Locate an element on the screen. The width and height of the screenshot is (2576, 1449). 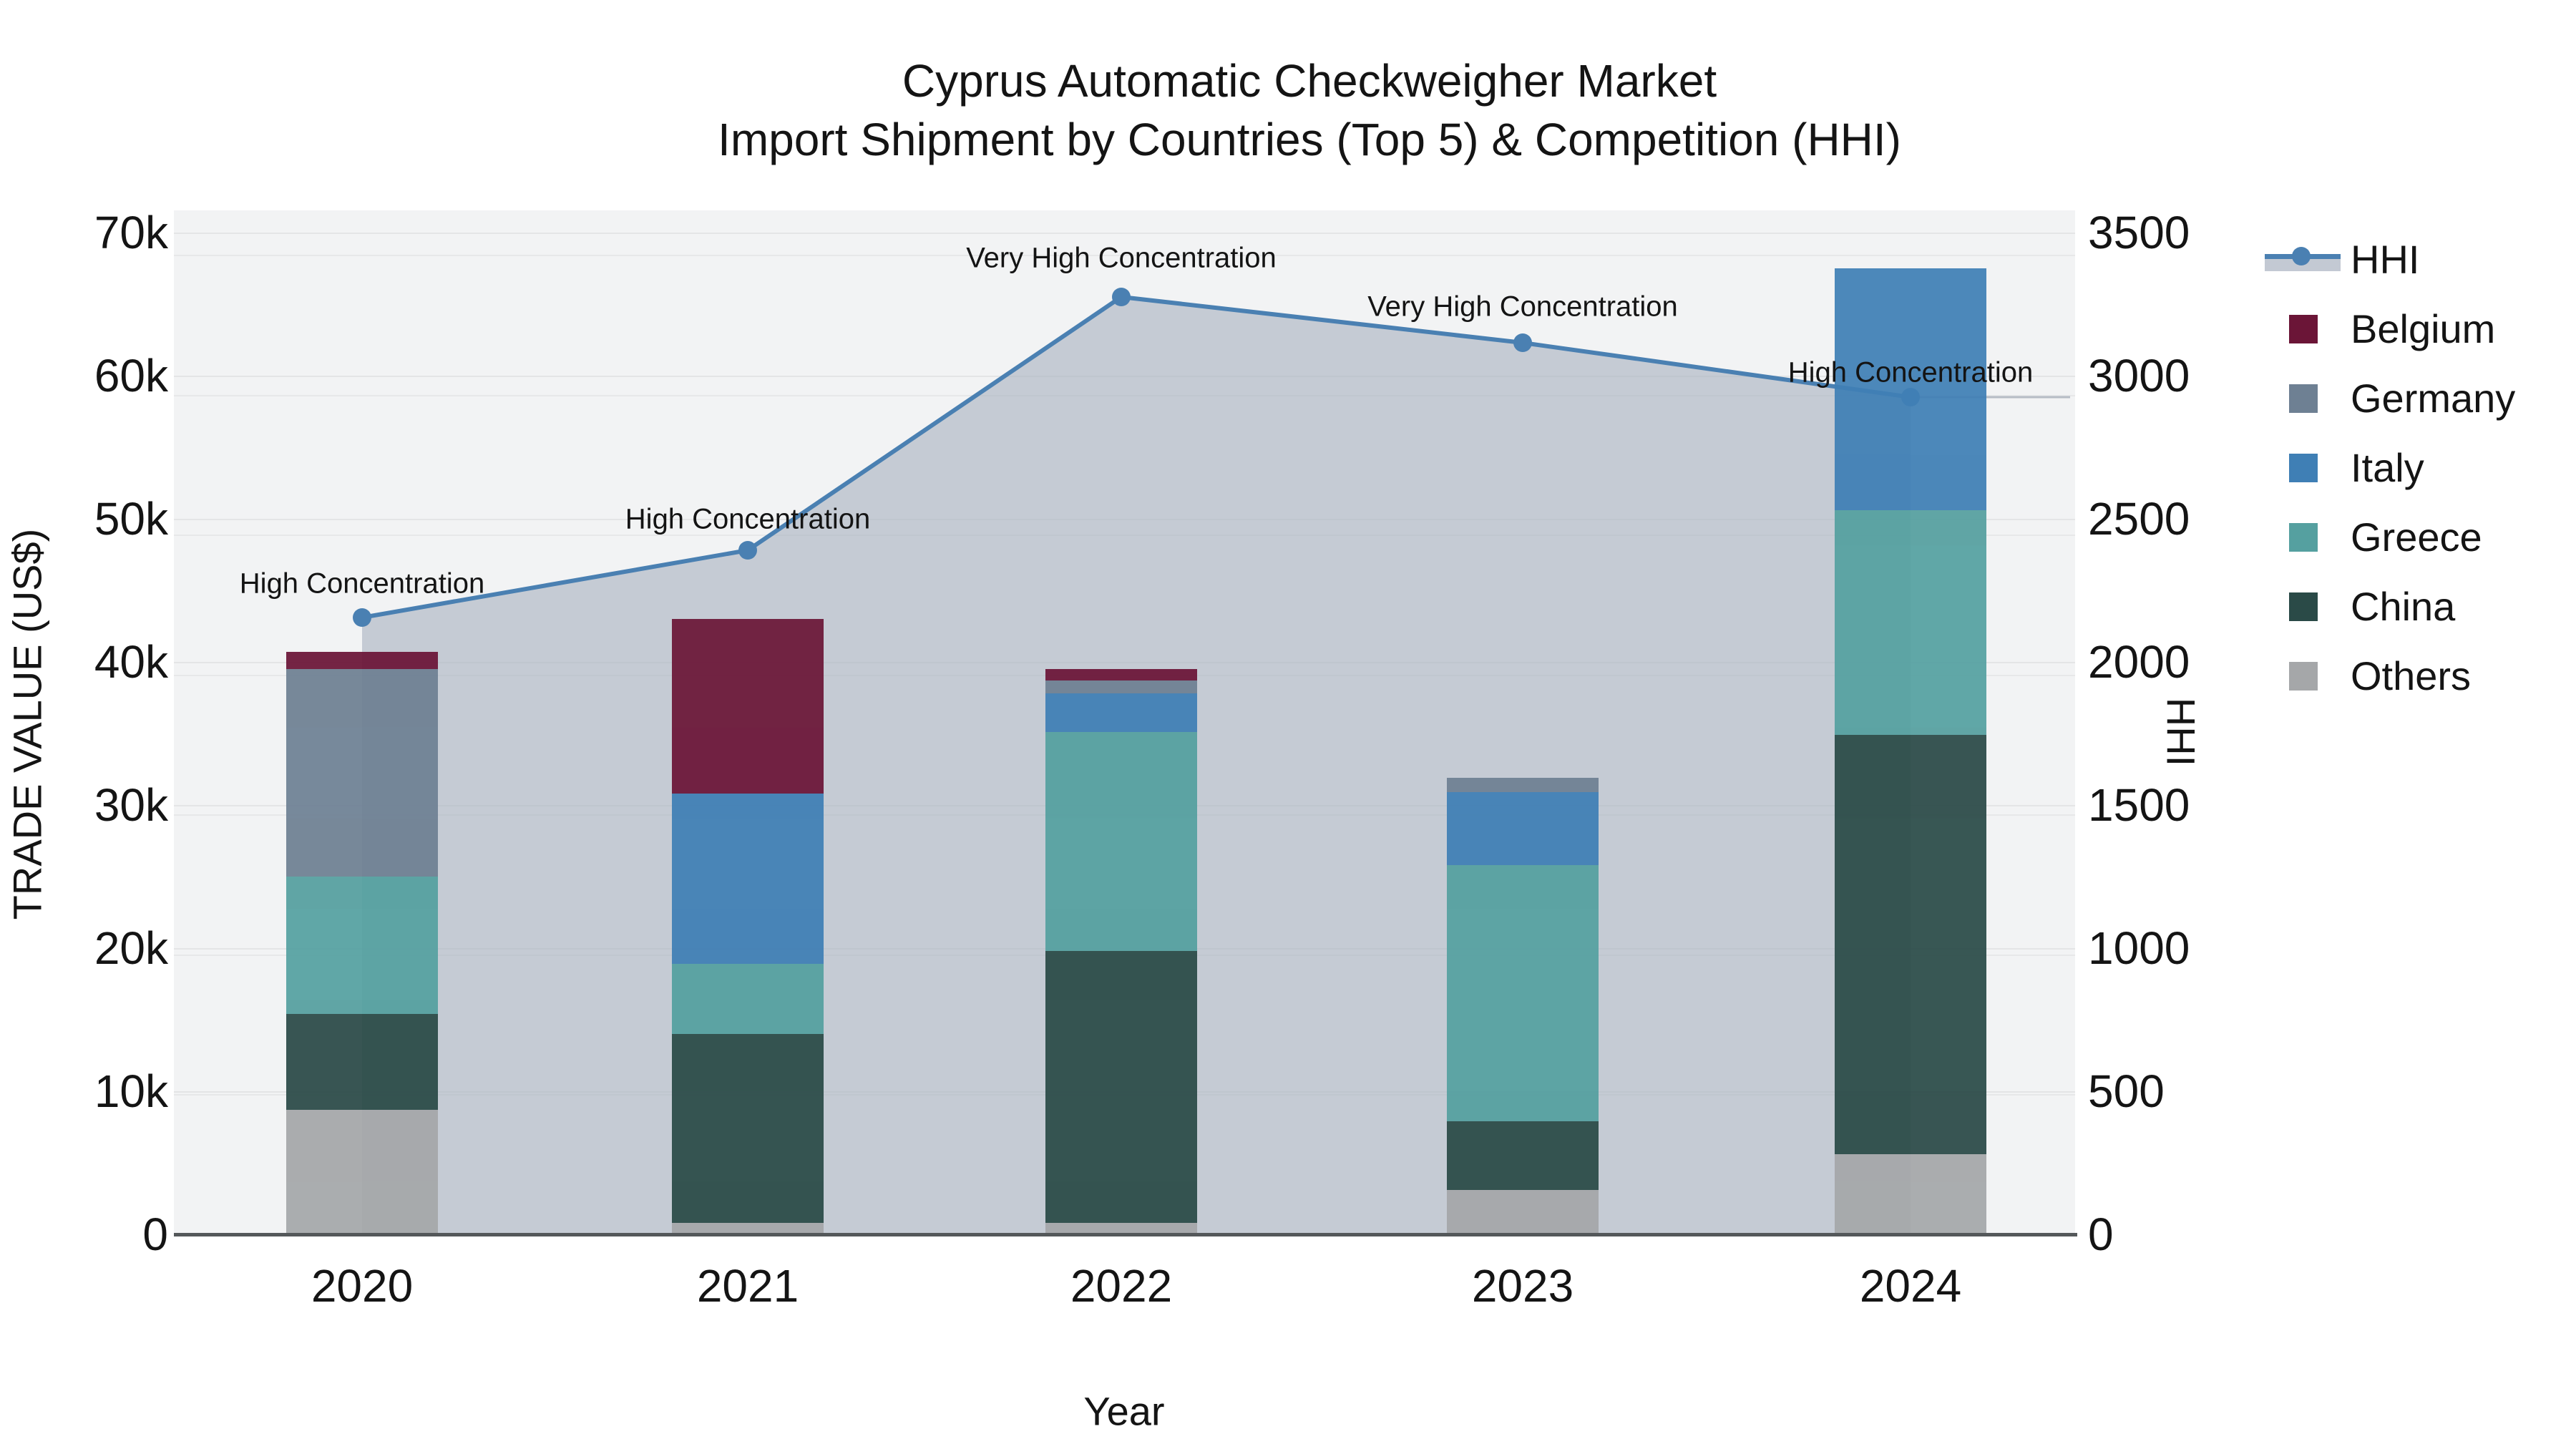
y-right-tick-2000: 2000 is located at coordinates (2139, 662).